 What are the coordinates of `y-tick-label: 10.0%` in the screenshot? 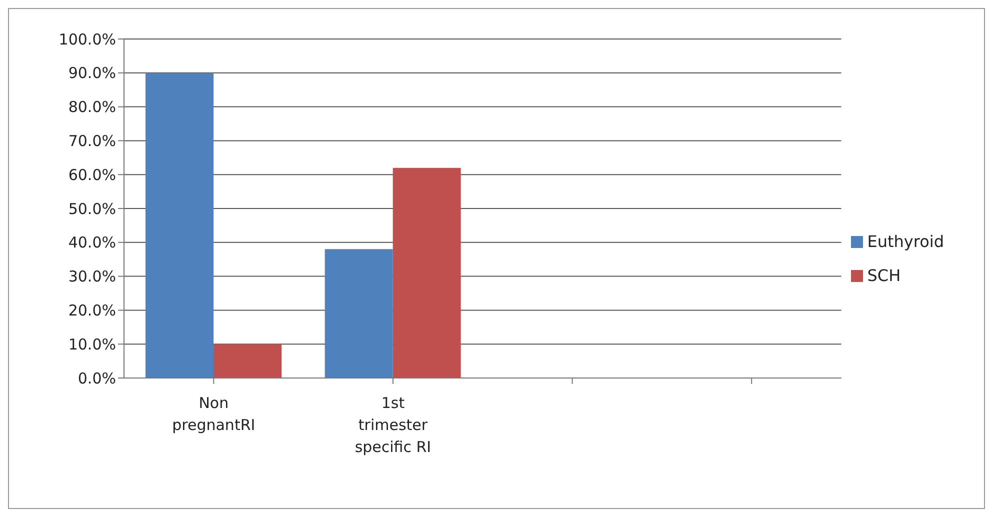 It's located at (92, 344).